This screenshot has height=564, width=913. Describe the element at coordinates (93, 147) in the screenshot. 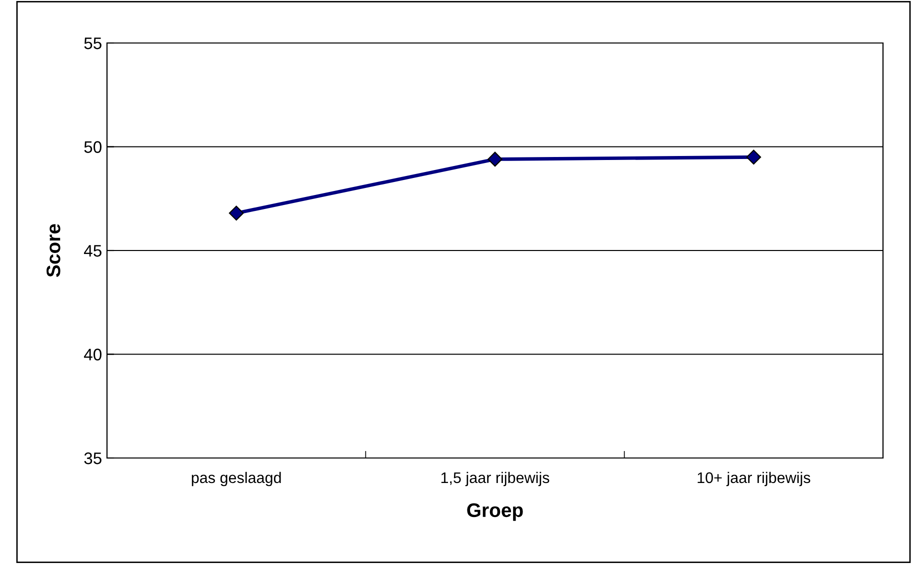

I see `y-tick-label: 50` at that location.